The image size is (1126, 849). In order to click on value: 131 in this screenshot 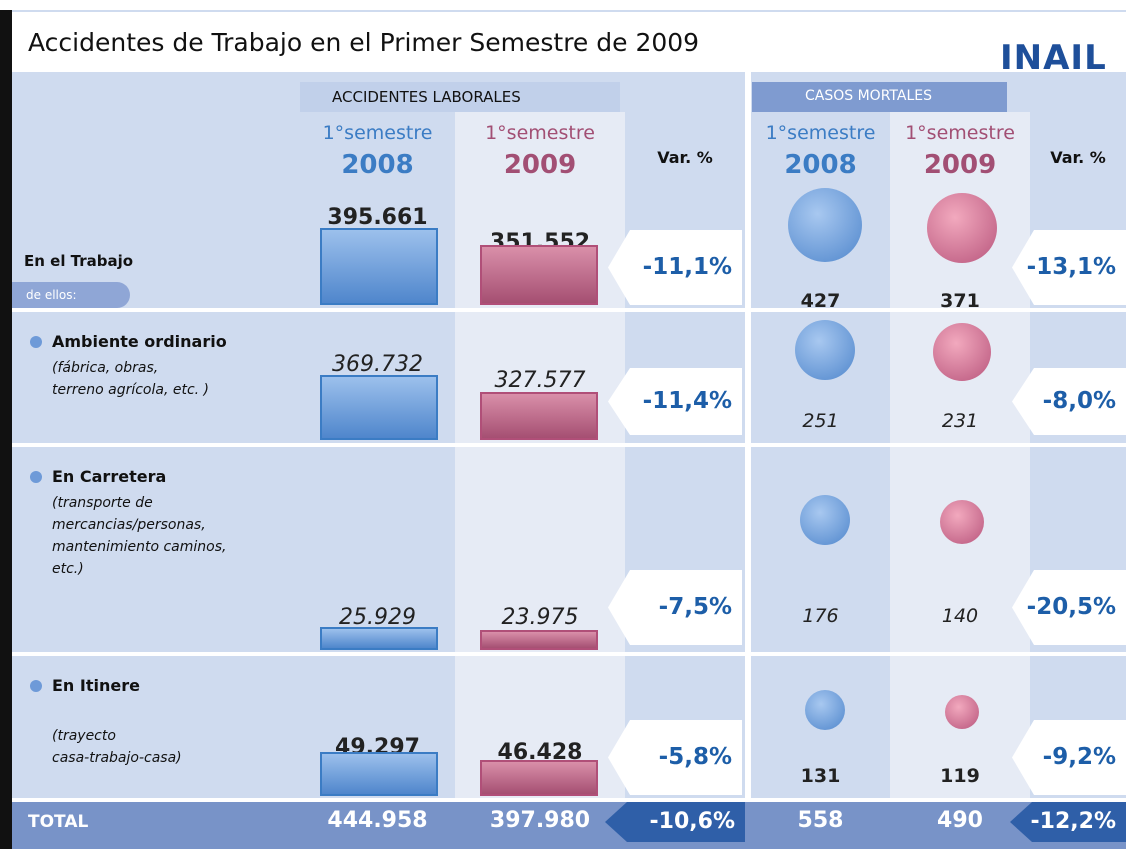, I will do `click(820, 776)`.